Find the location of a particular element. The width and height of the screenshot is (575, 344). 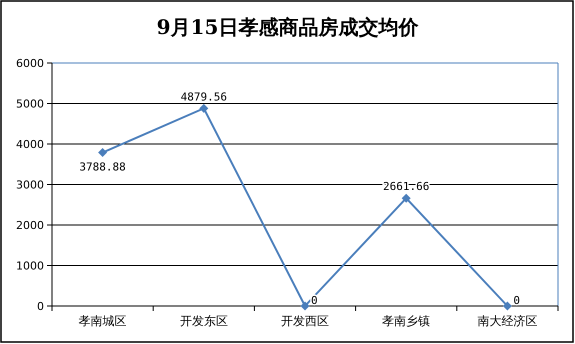

y-tick-label: 1000 is located at coordinates (30, 266).